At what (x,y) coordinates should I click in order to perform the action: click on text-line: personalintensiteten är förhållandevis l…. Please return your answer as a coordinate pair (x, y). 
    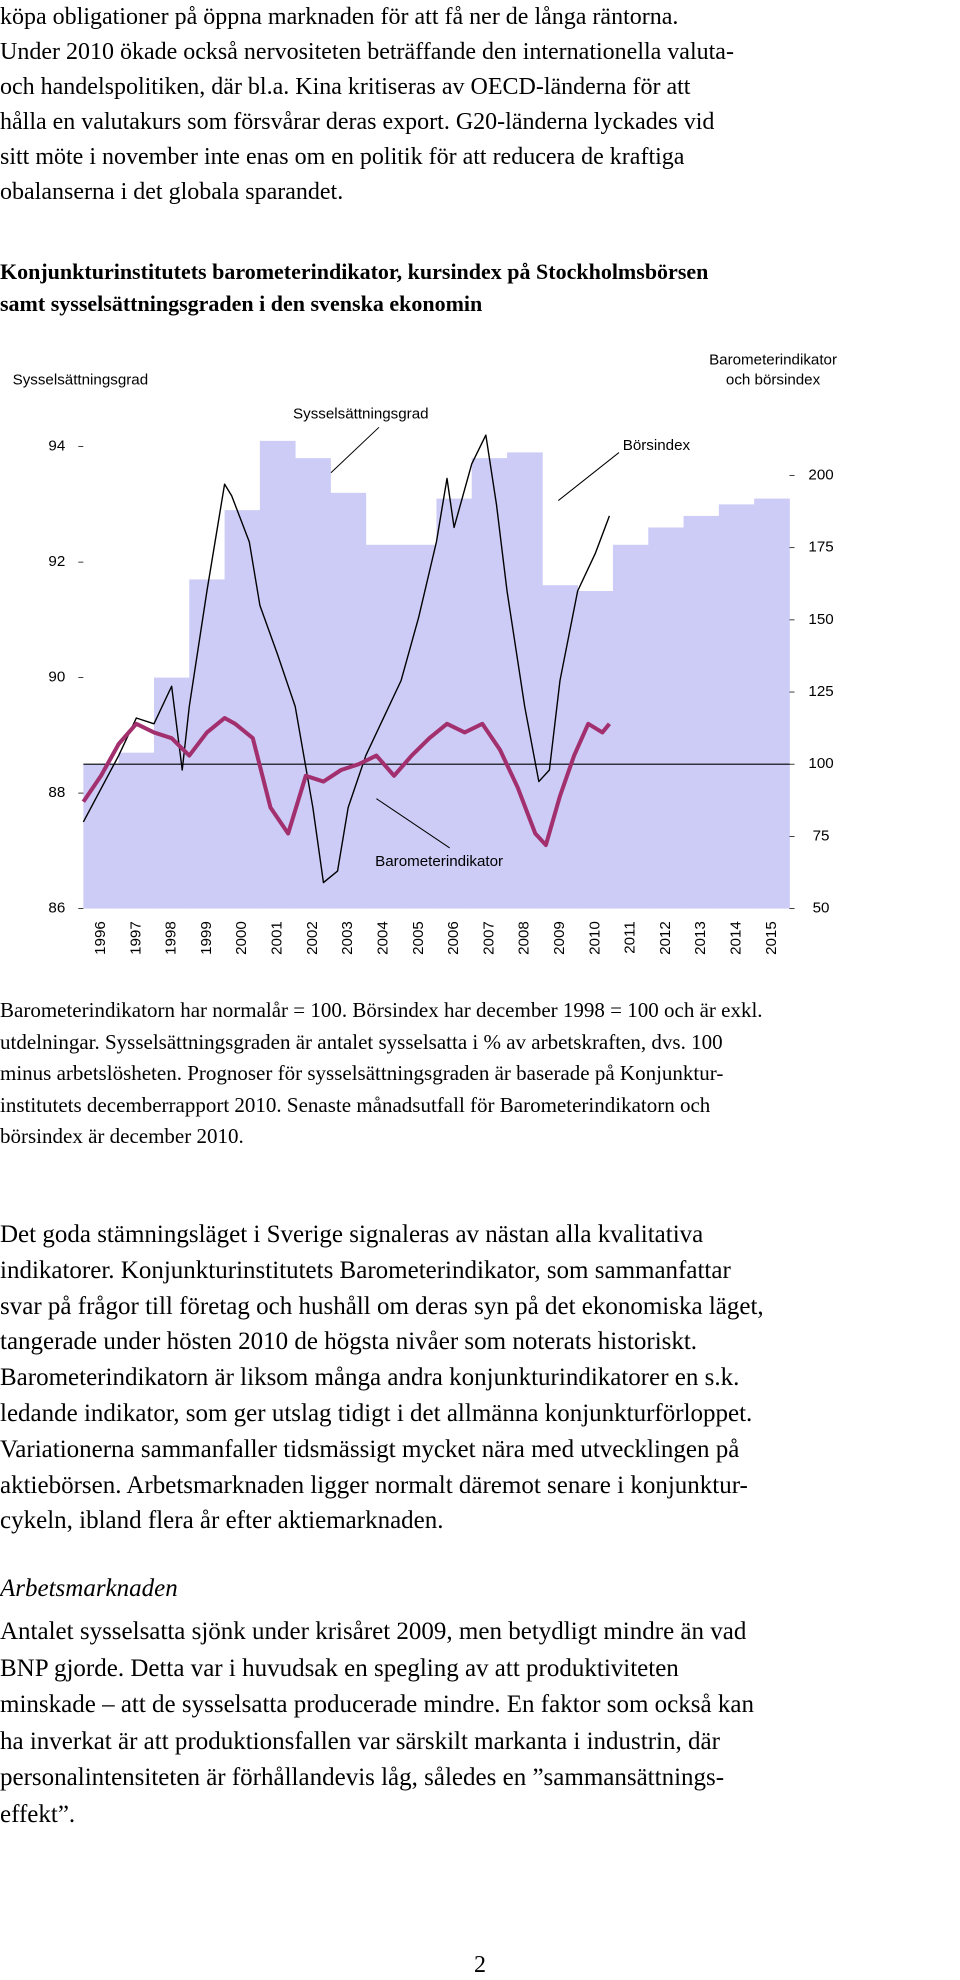
    Looking at the image, I should click on (362, 1778).